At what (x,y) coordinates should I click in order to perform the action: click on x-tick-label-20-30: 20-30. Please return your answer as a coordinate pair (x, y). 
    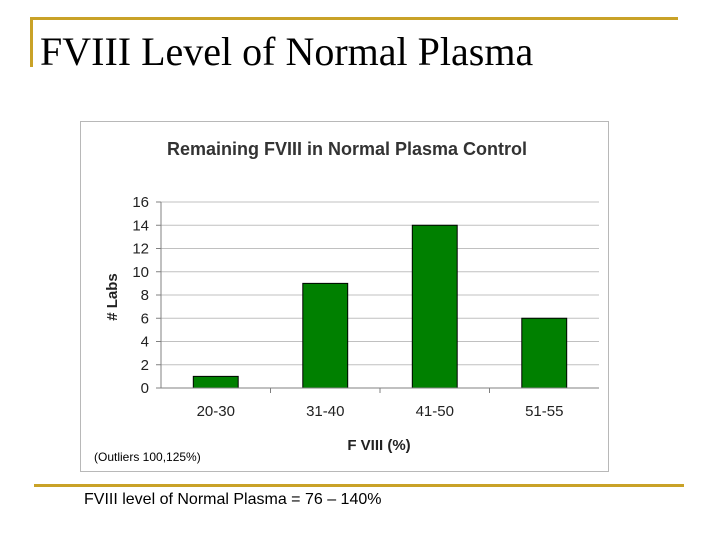
    Looking at the image, I should click on (216, 411).